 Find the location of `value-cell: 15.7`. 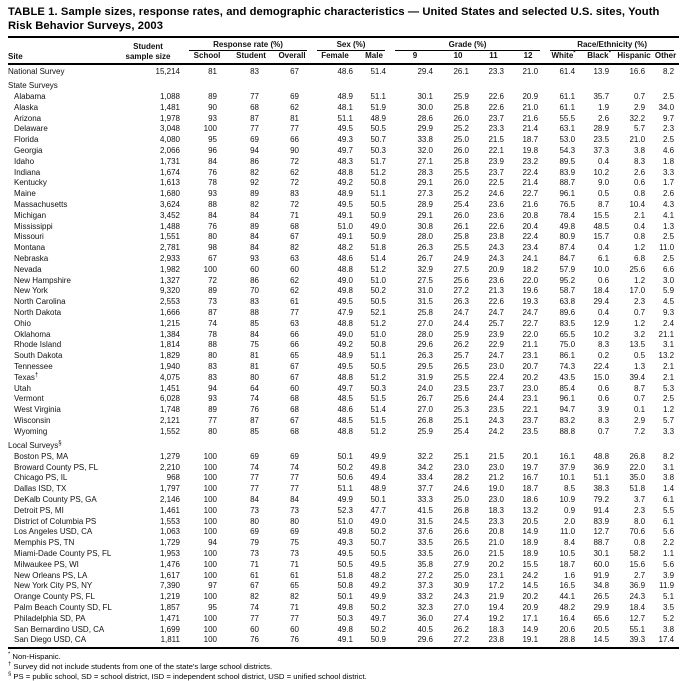

value-cell: 15.7 is located at coordinates (601, 237).